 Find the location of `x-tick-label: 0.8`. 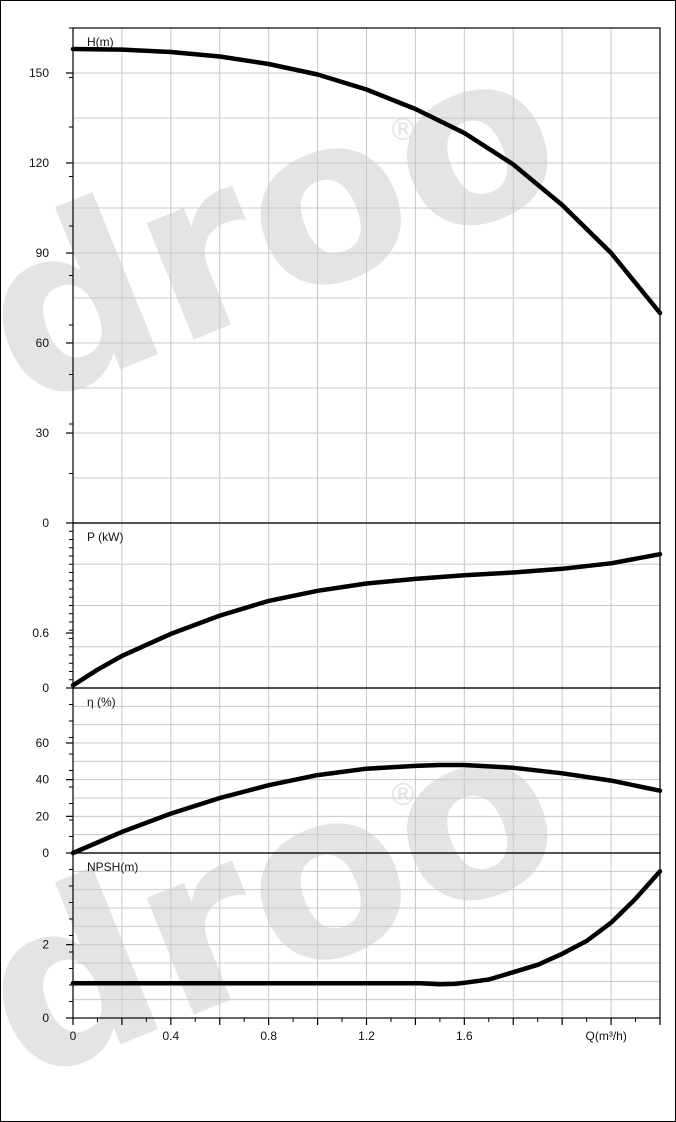

x-tick-label: 0.8 is located at coordinates (268, 1036).